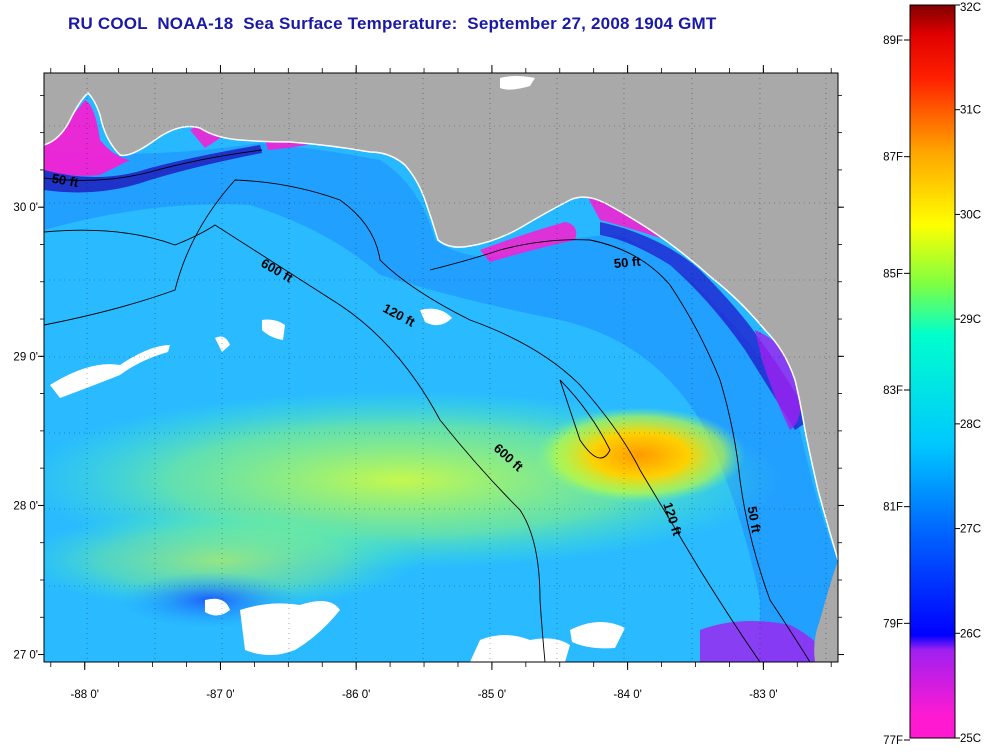 The image size is (992, 754). Describe the element at coordinates (893, 391) in the screenshot. I see `colorbar-label-f: 83F` at that location.